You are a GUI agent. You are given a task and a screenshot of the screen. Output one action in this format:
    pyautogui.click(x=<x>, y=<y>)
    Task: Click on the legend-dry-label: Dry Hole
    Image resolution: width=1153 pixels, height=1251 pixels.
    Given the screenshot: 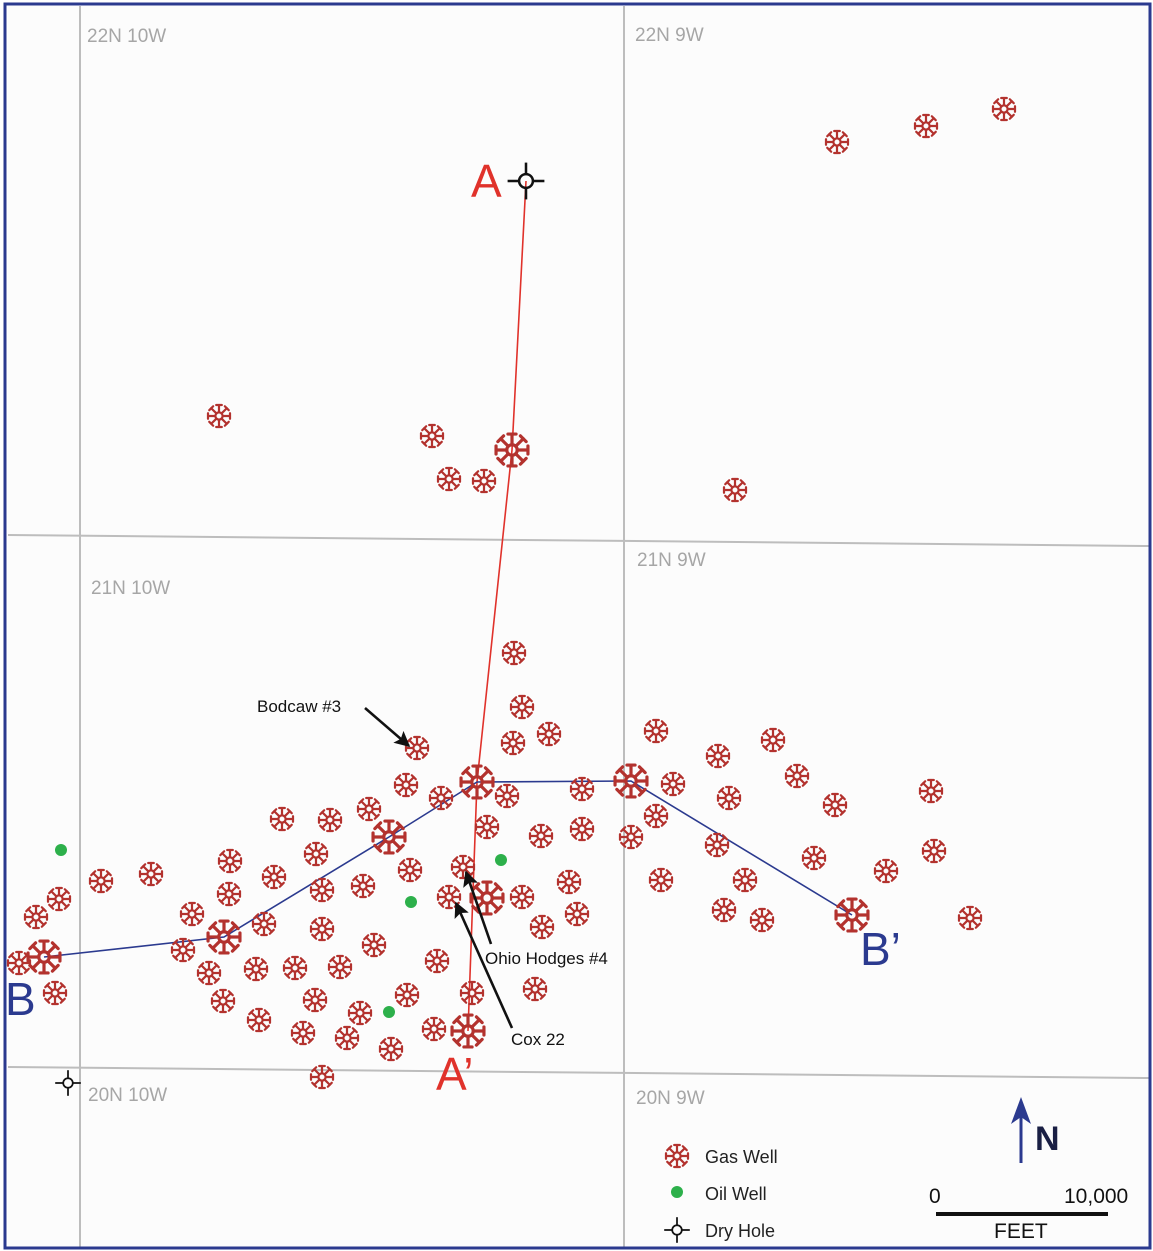 What is the action you would take?
    pyautogui.click(x=740, y=1231)
    